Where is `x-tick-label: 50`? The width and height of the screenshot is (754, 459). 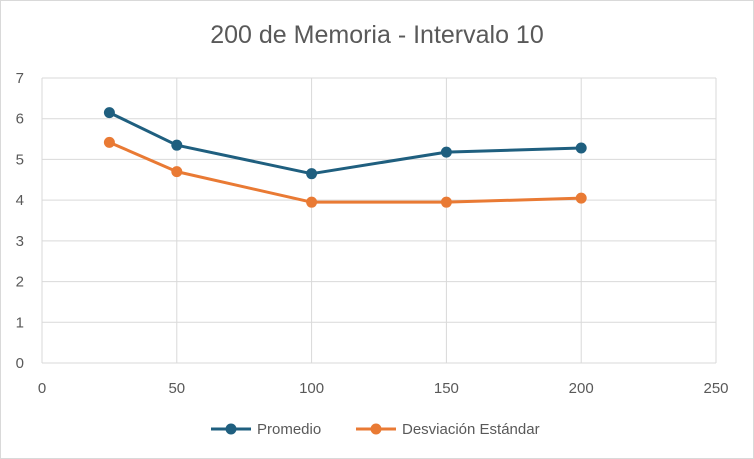 x-tick-label: 50 is located at coordinates (176, 388).